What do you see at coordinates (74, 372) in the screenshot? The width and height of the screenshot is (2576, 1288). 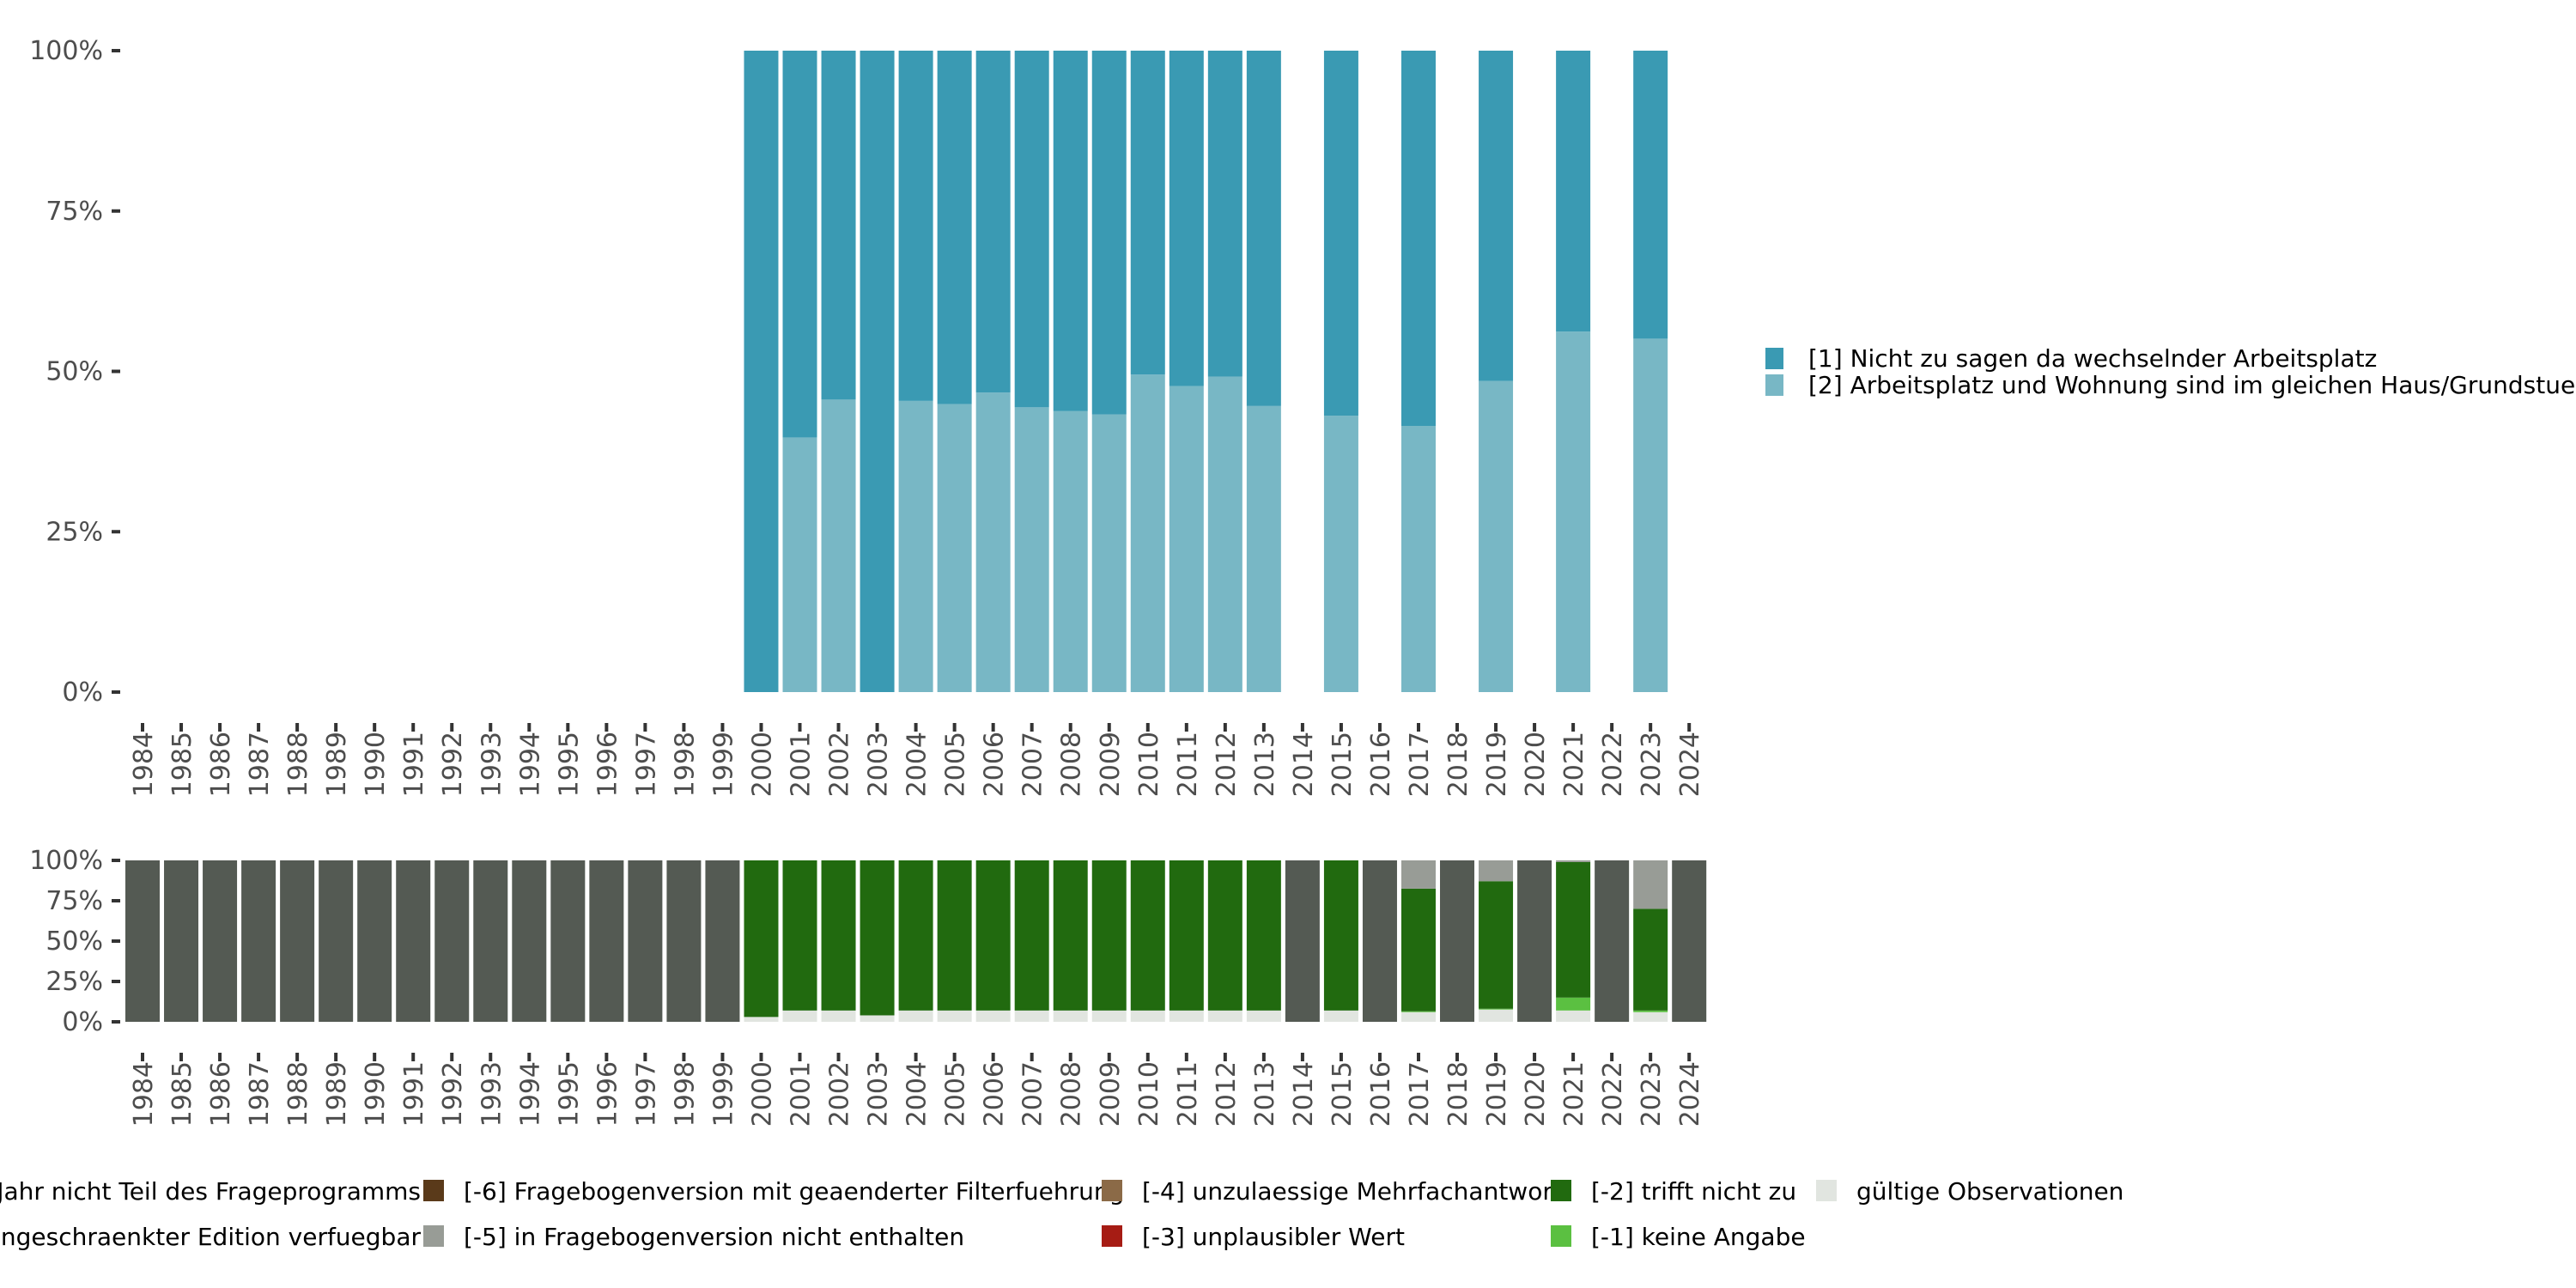 I see `top-y-tick-label: 50%` at bounding box center [74, 372].